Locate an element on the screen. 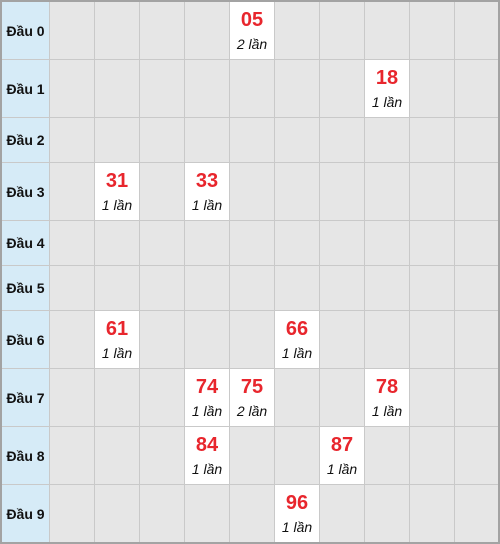 The width and height of the screenshot is (500, 544). hit-cell: 75 2 lần is located at coordinates (252, 398).